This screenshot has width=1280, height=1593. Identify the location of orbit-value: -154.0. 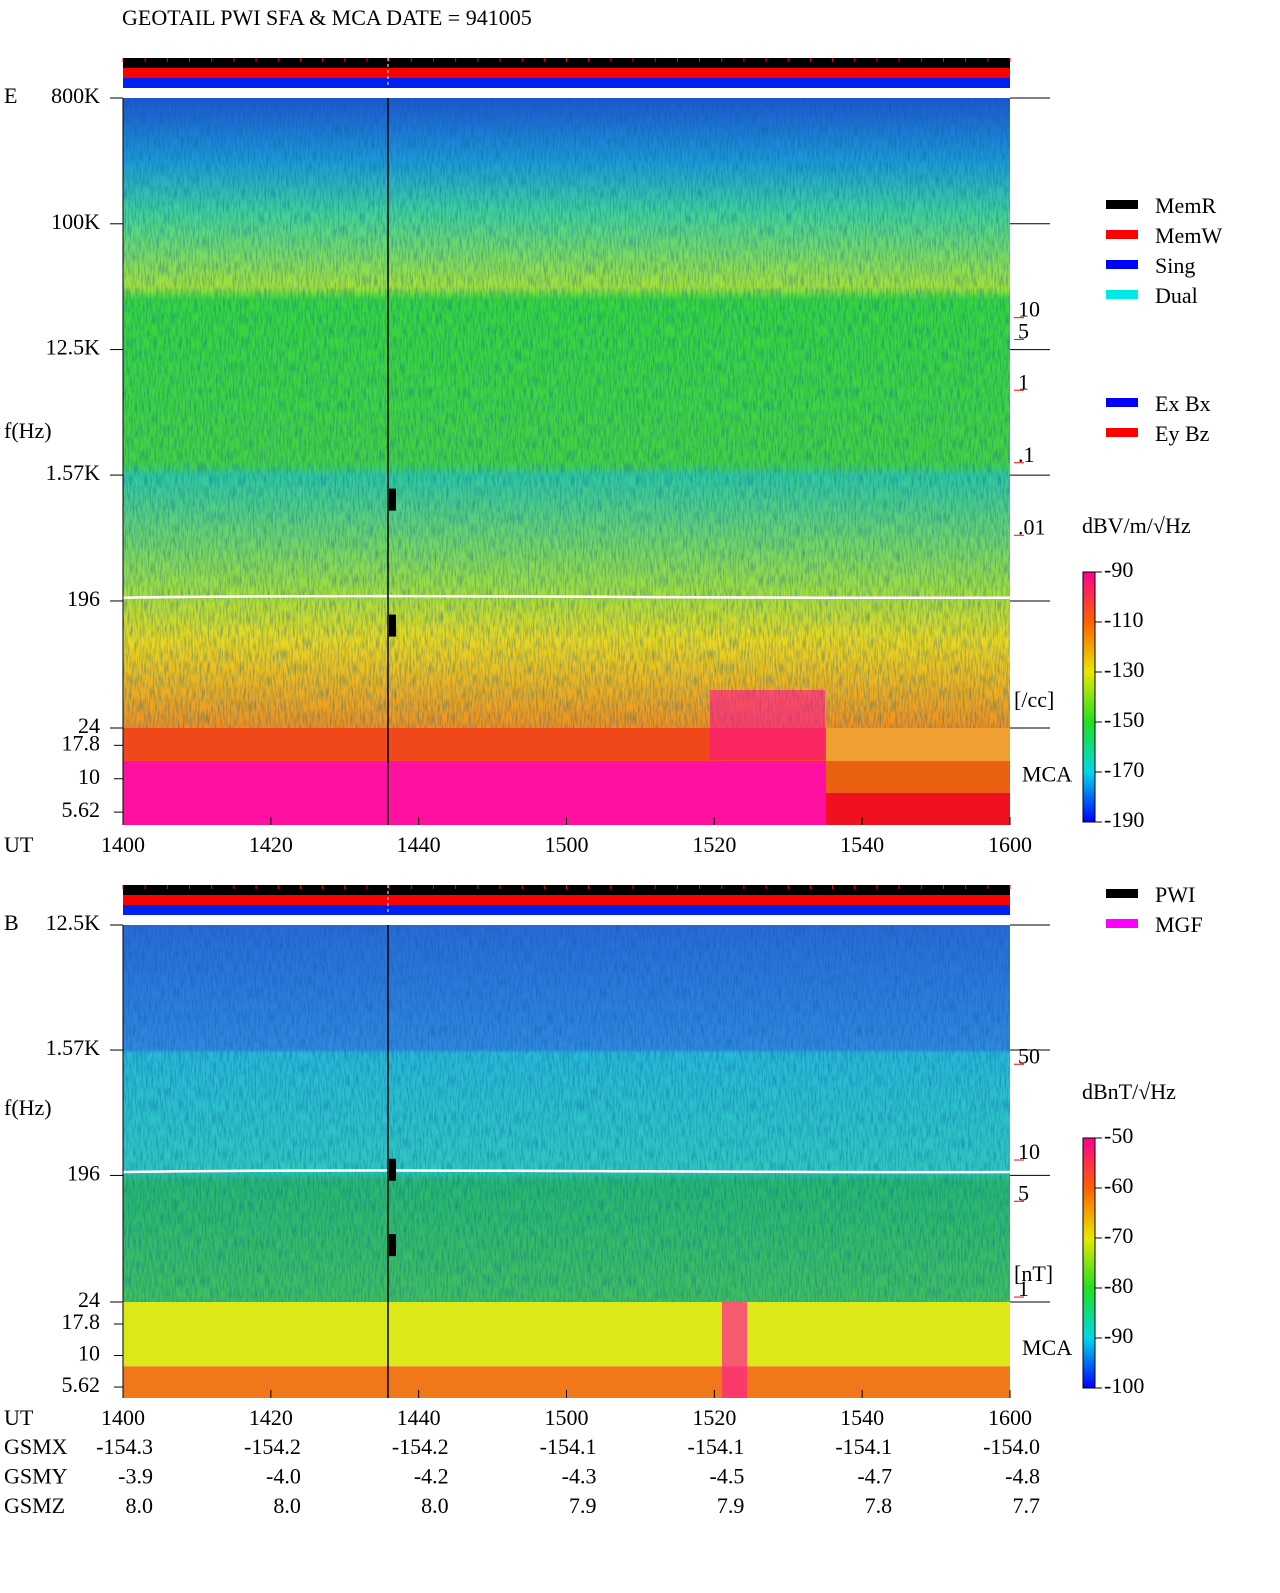
(1011, 1446).